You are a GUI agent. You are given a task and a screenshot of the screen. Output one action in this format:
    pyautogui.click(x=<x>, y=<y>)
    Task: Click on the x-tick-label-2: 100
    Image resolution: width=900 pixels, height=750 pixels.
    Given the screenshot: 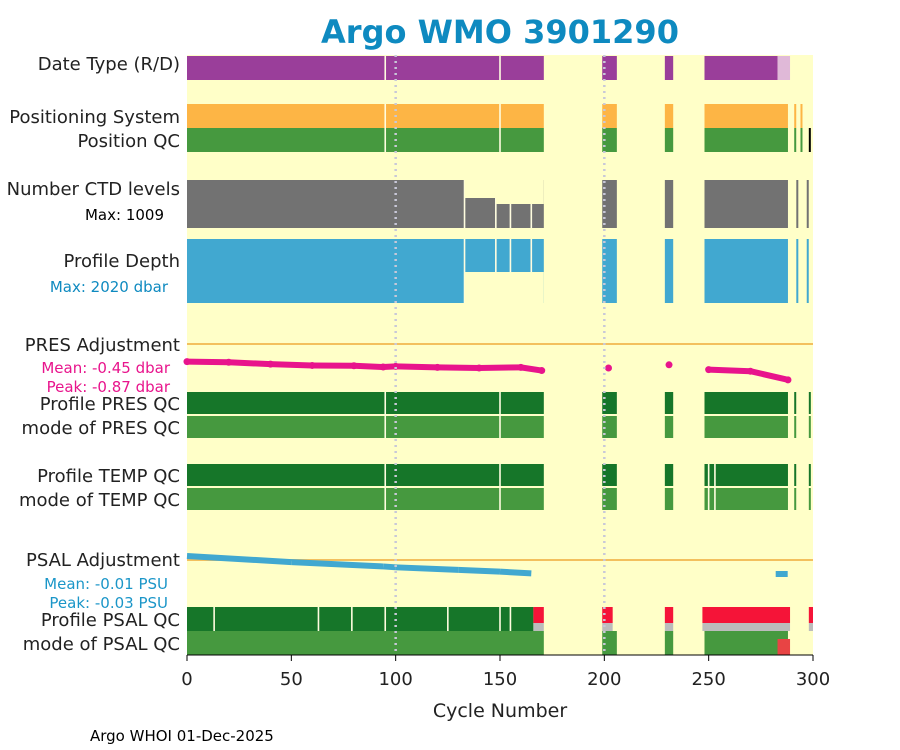 What is the action you would take?
    pyautogui.click(x=395, y=679)
    